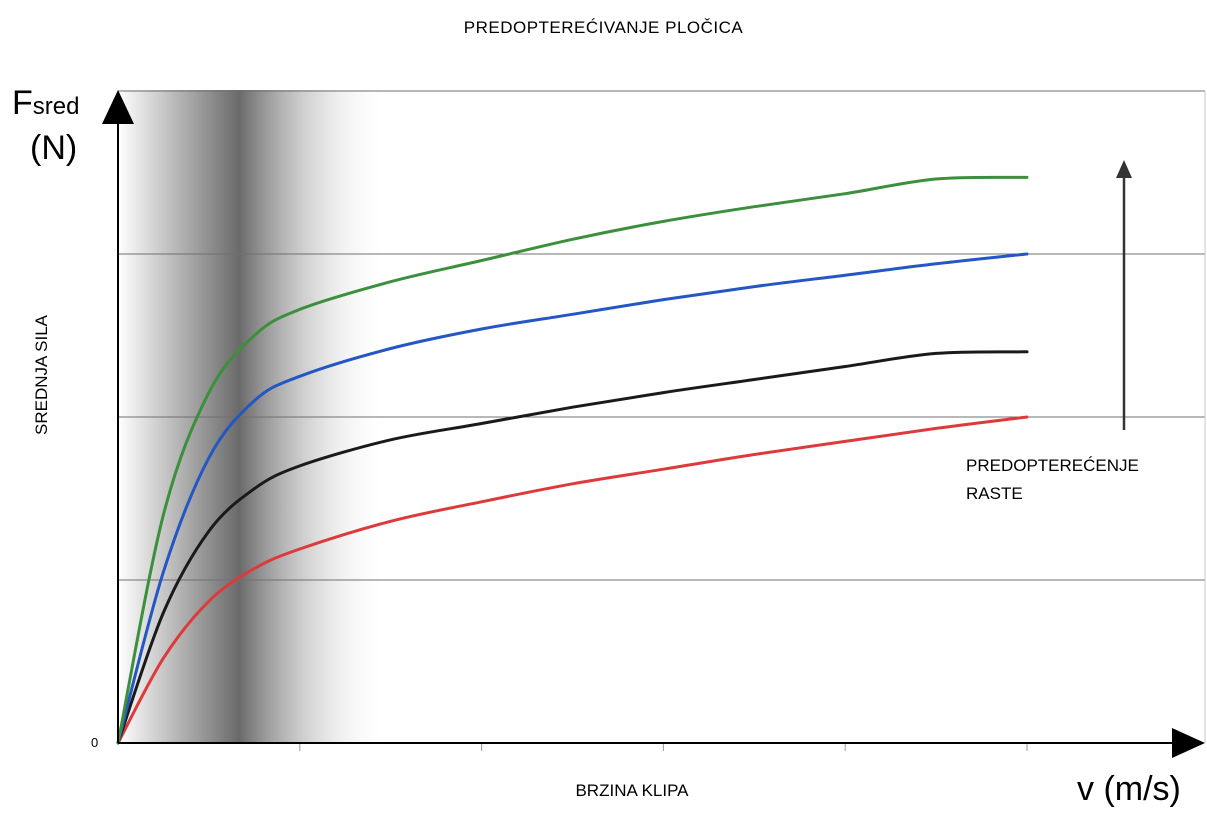 The width and height of the screenshot is (1207, 813). I want to click on y-axis-unit: (N), so click(54, 148).